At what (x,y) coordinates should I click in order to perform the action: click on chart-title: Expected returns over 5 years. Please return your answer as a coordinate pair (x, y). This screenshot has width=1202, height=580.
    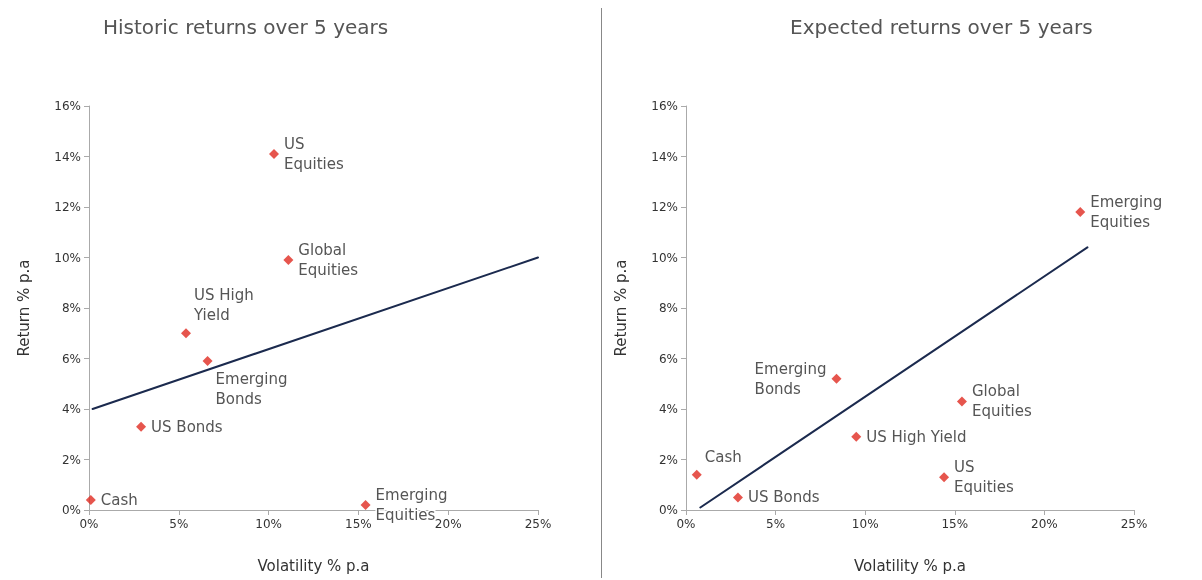
    Looking at the image, I should click on (941, 27).